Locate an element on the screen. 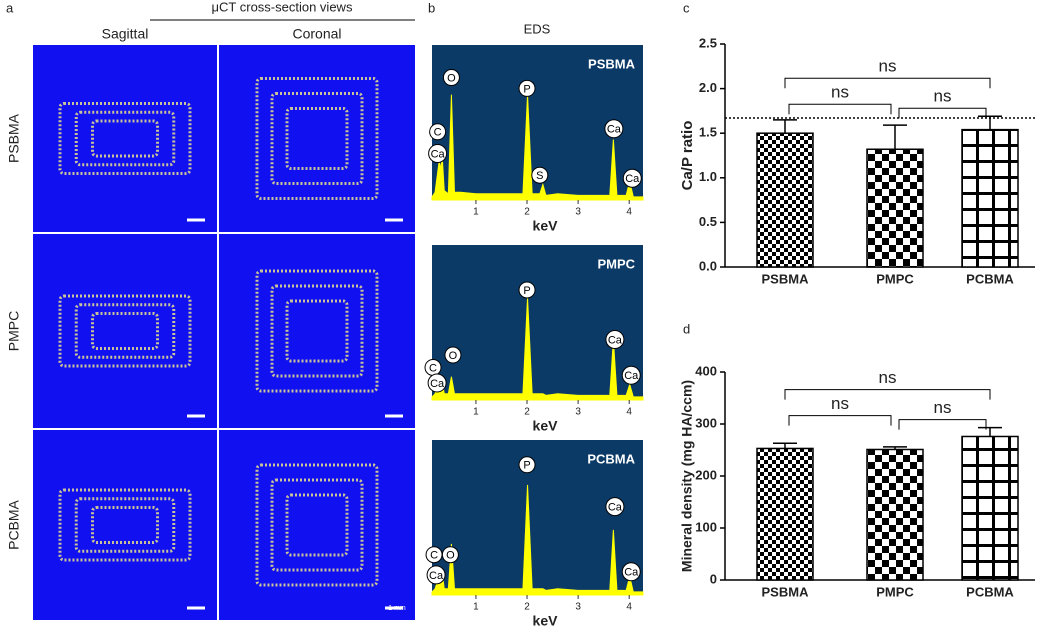 The height and width of the screenshot is (627, 1050). column-label: Sagittal is located at coordinates (125, 34).